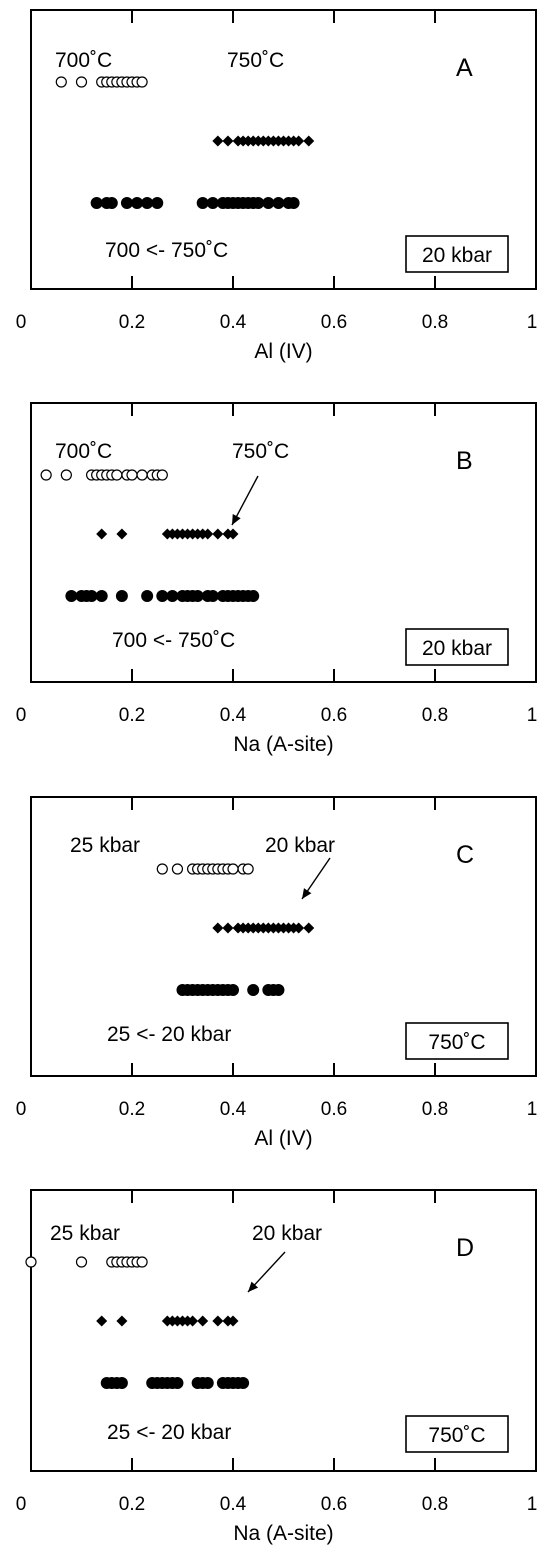 The height and width of the screenshot is (1564, 546). What do you see at coordinates (283, 744) in the screenshot?
I see `x-axis-label: Na (A-site)` at bounding box center [283, 744].